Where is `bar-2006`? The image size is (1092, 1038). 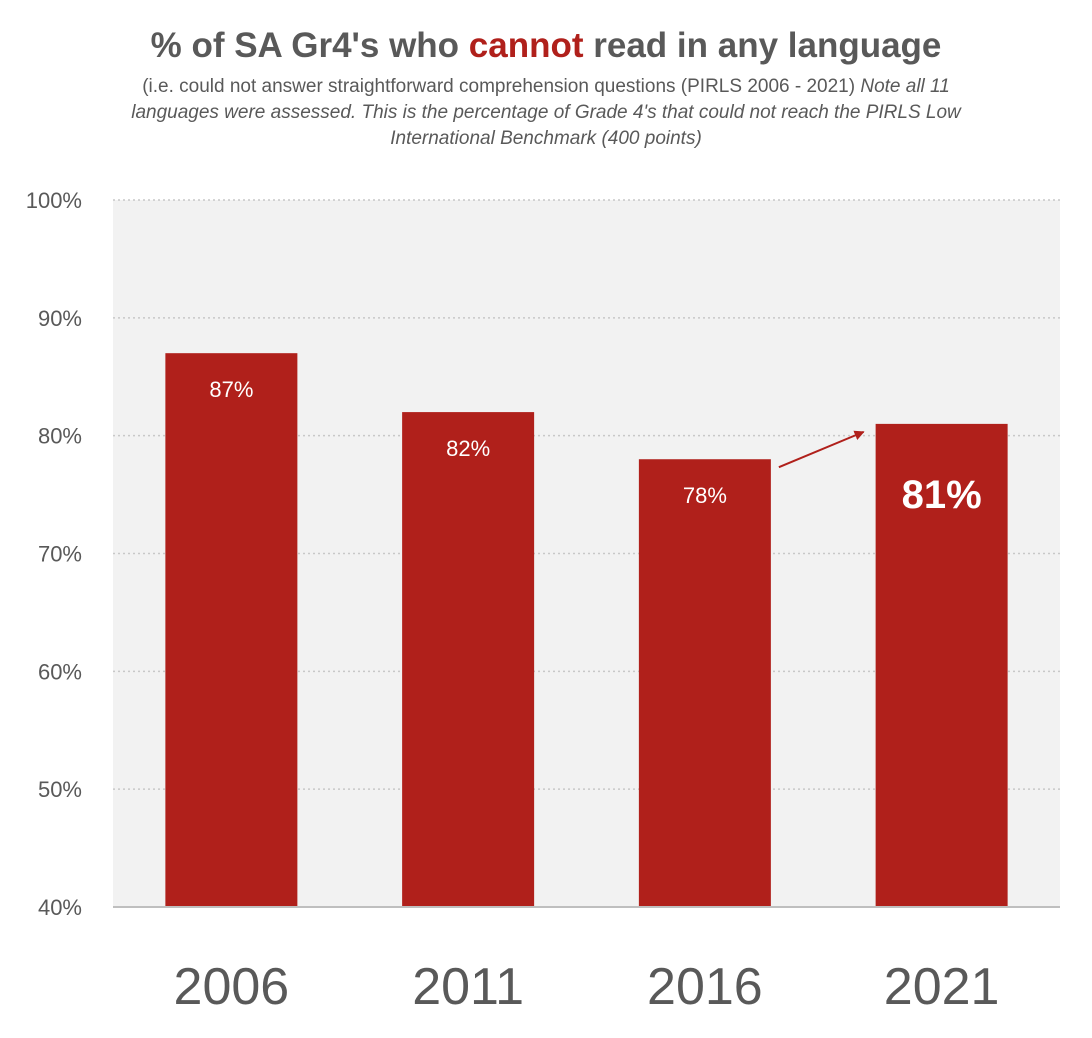 bar-2006 is located at coordinates (231, 630).